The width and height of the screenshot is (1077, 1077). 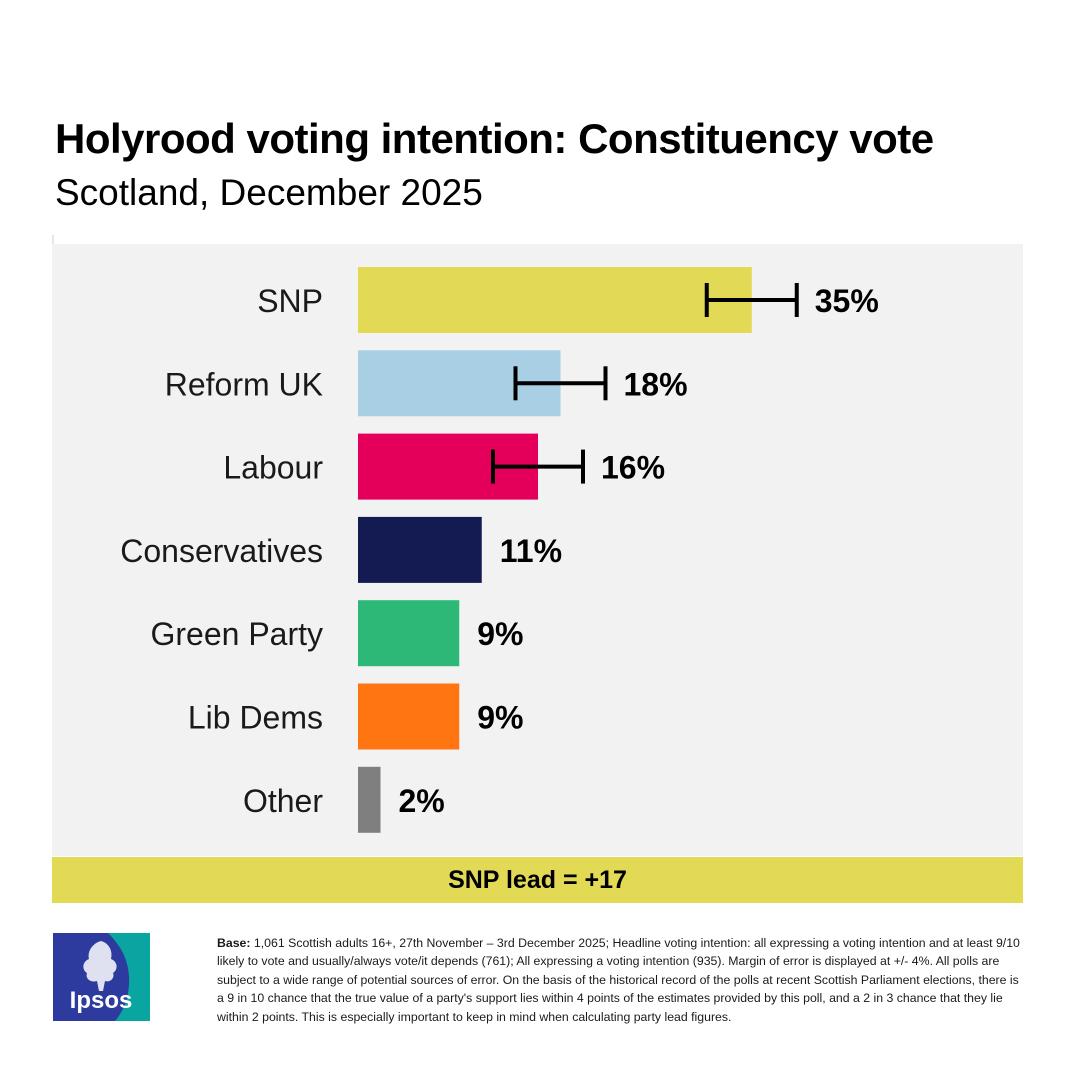 I want to click on category-label: Conservatives, so click(x=221, y=551).